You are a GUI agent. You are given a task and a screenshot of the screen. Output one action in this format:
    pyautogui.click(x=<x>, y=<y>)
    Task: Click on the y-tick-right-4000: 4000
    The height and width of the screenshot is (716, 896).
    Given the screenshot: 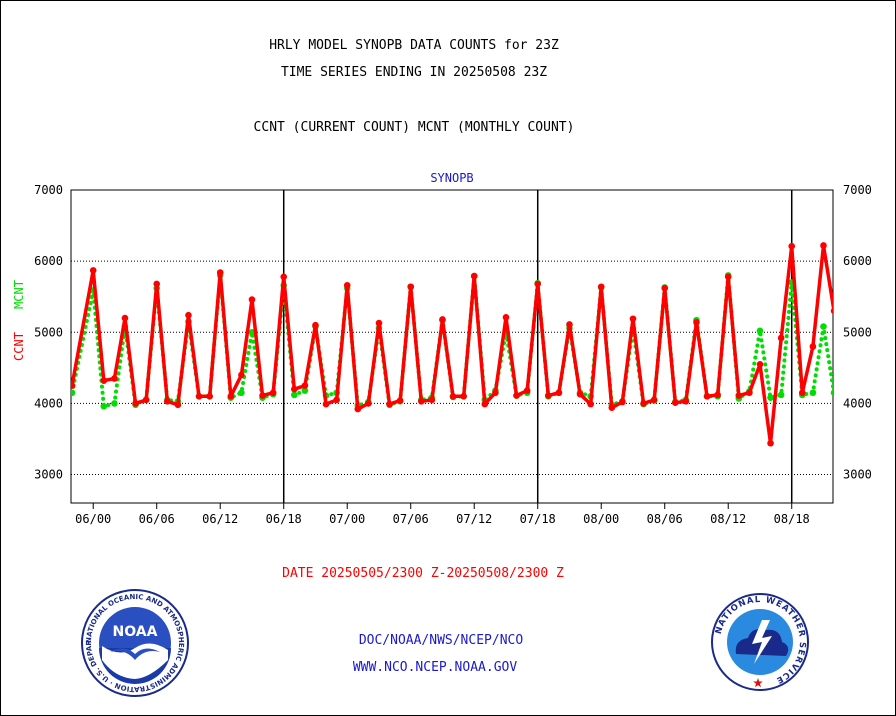 What is the action you would take?
    pyautogui.click(x=857, y=403)
    